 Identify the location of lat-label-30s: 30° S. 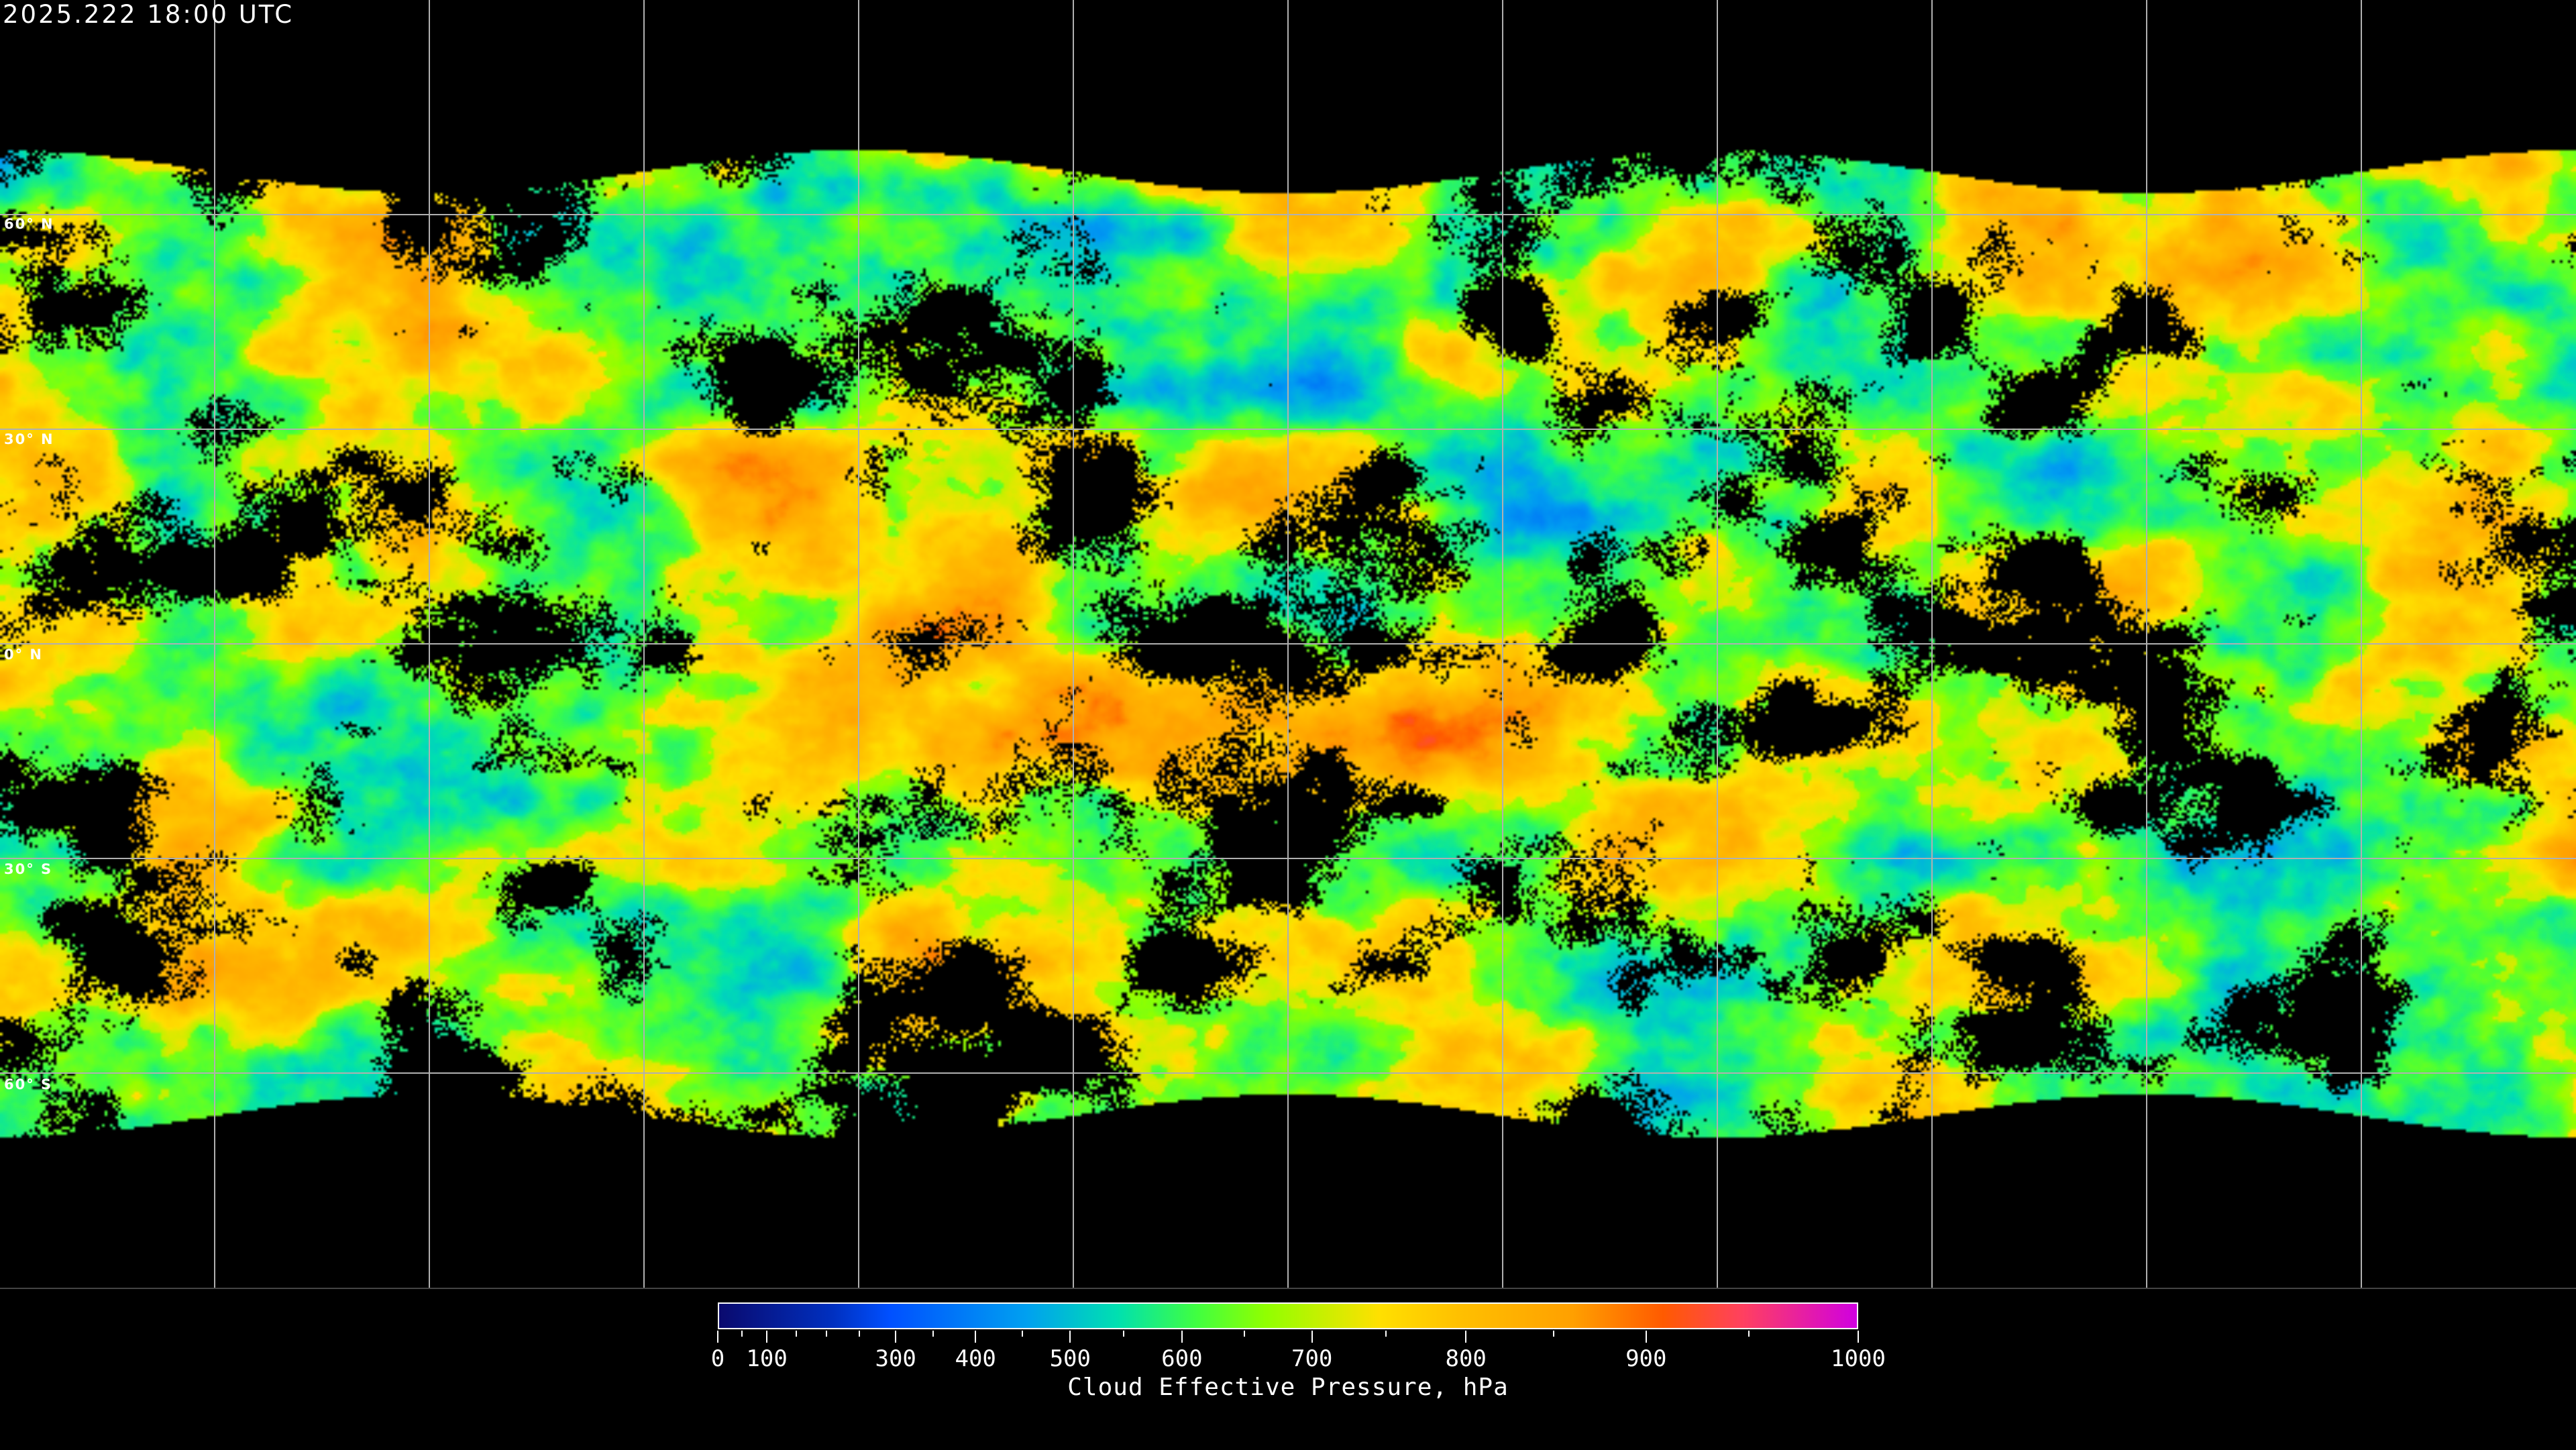
(28, 869).